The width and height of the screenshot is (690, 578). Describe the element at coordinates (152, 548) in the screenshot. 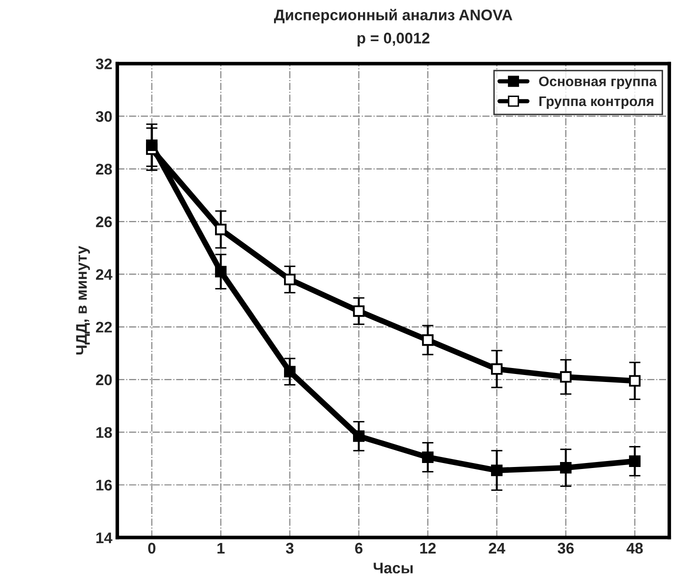

I see `x-tick-label: 0` at that location.